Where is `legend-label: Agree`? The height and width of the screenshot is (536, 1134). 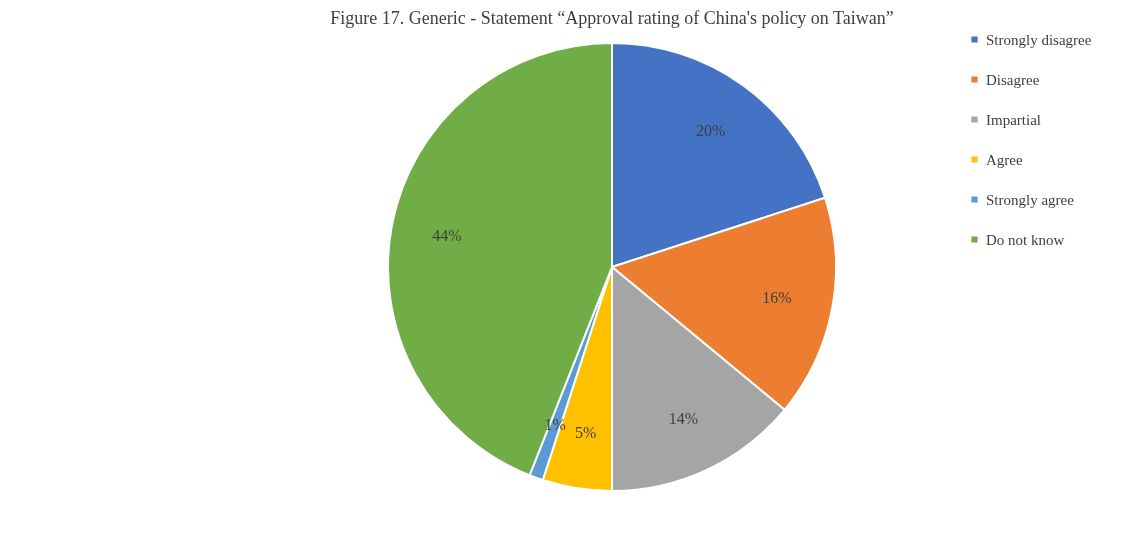 legend-label: Agree is located at coordinates (1004, 159).